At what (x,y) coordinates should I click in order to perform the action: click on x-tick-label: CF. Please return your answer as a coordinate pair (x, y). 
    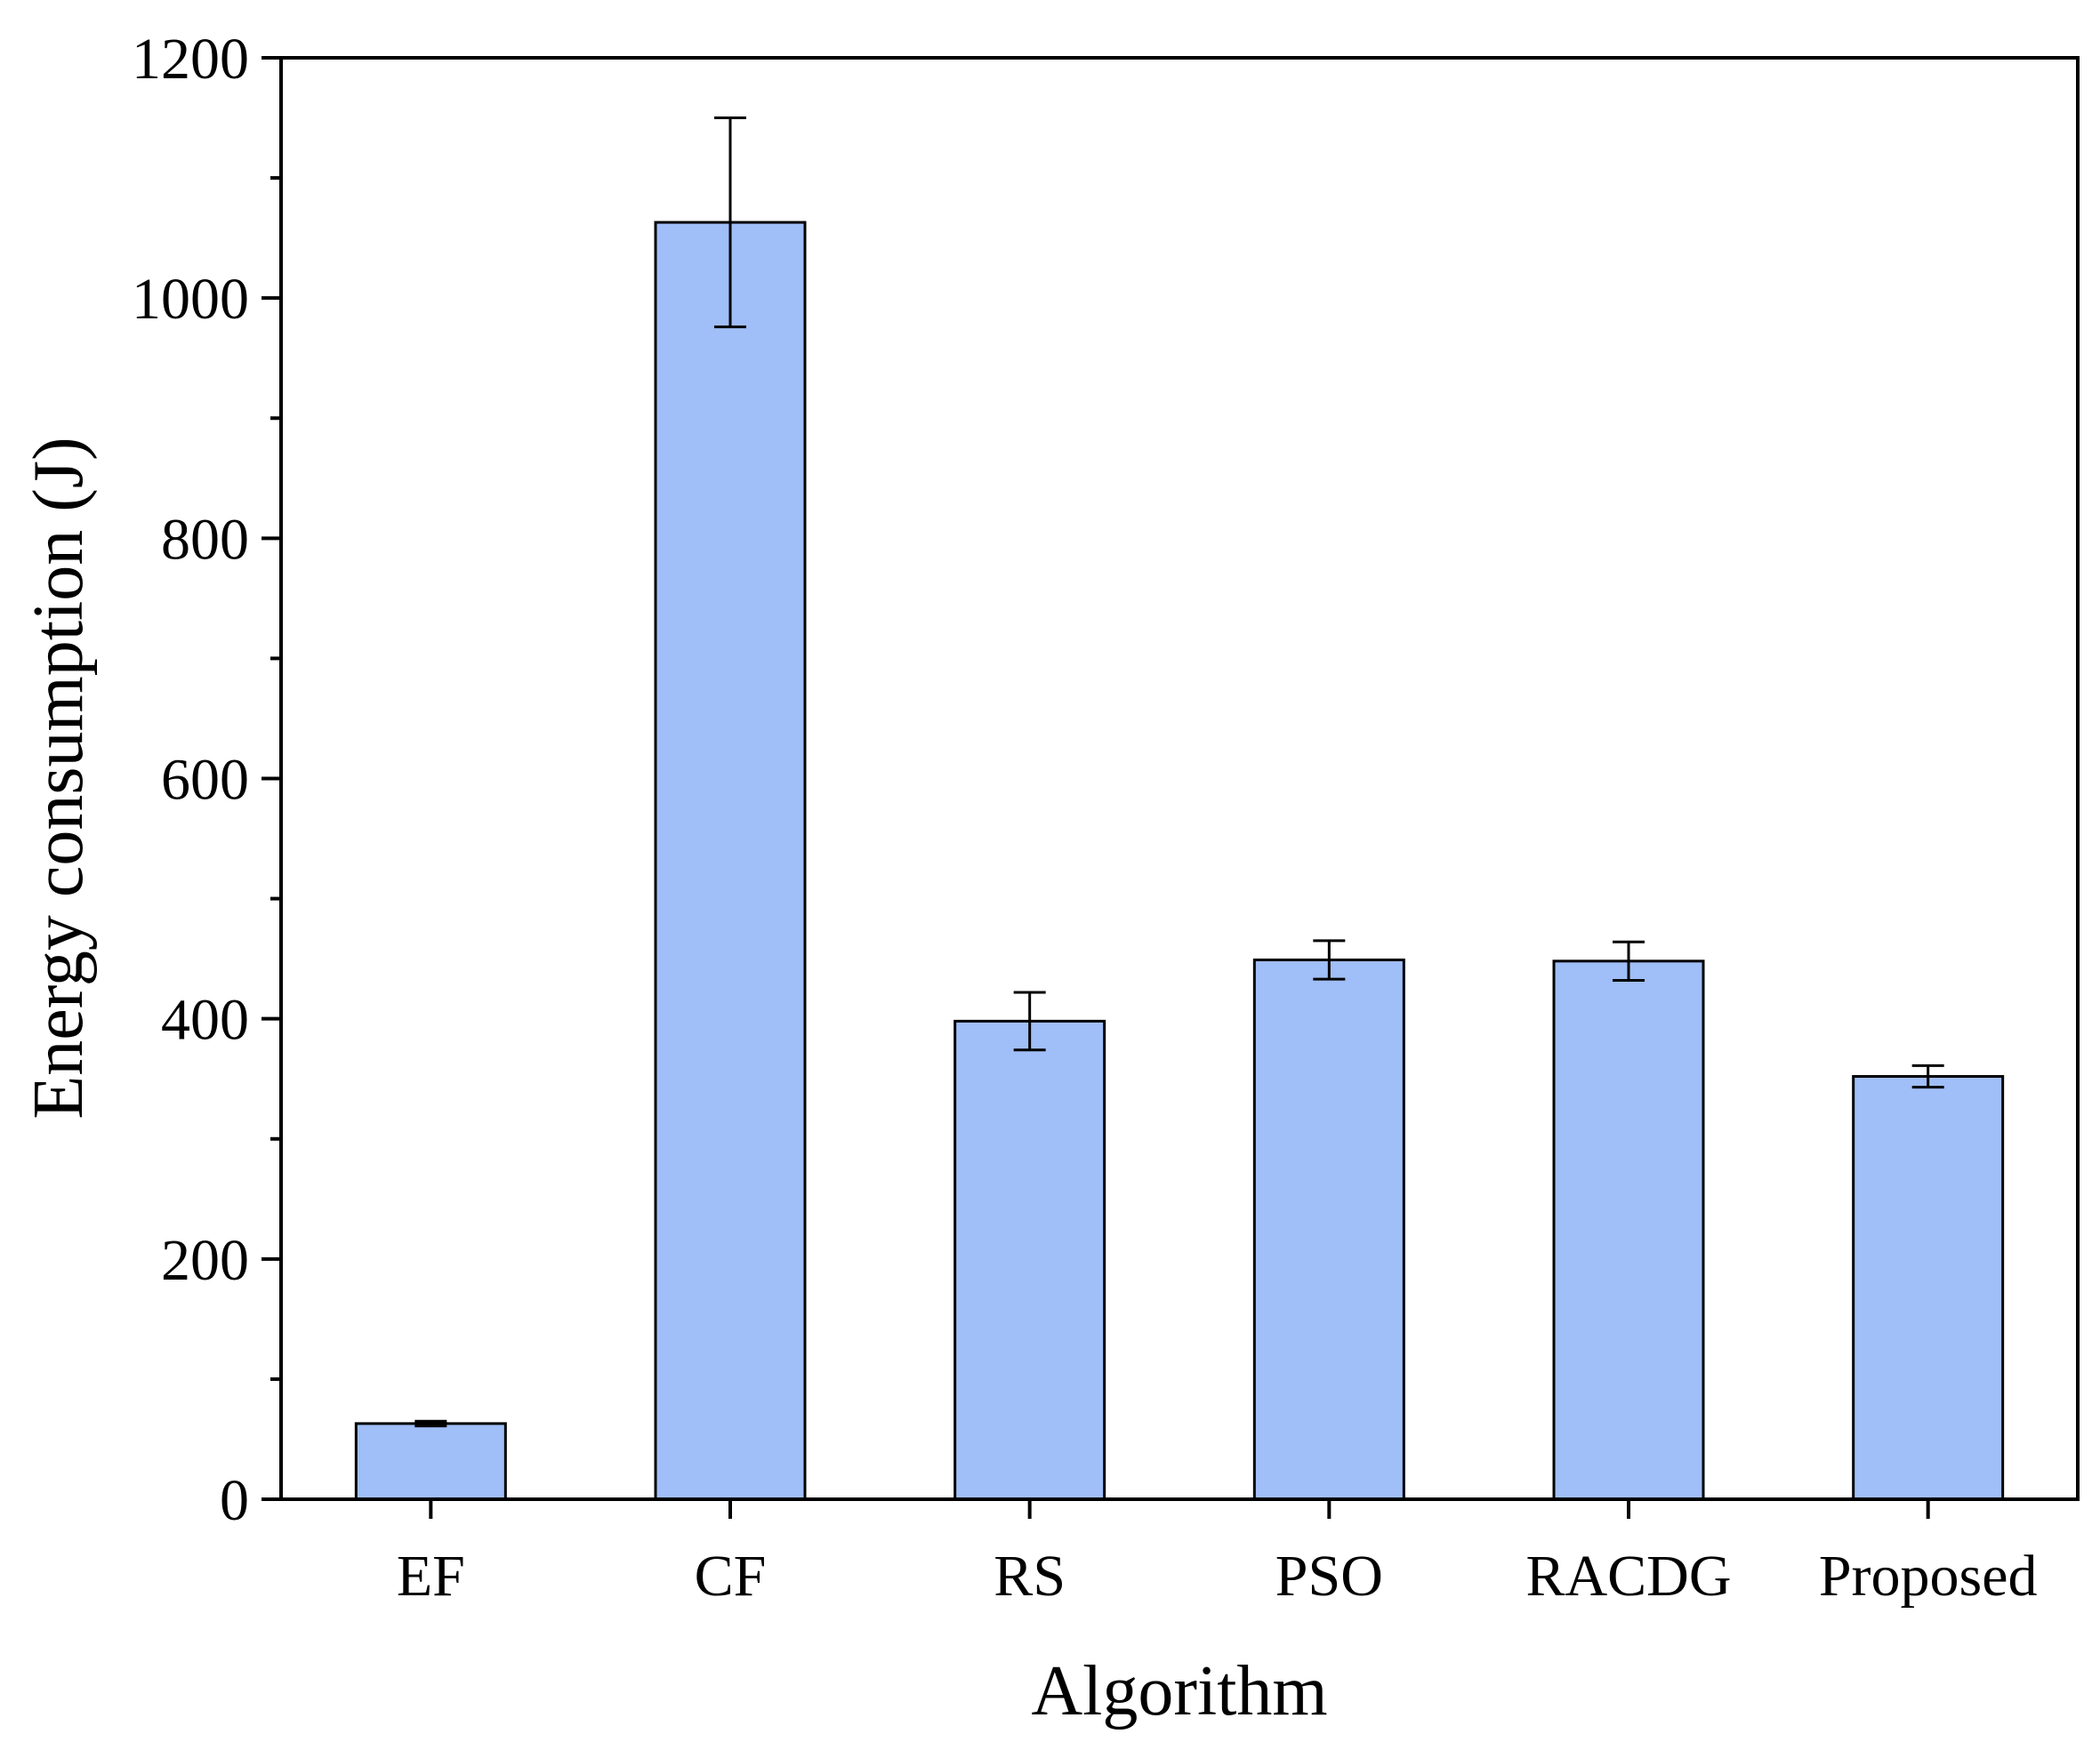
    Looking at the image, I should click on (731, 1576).